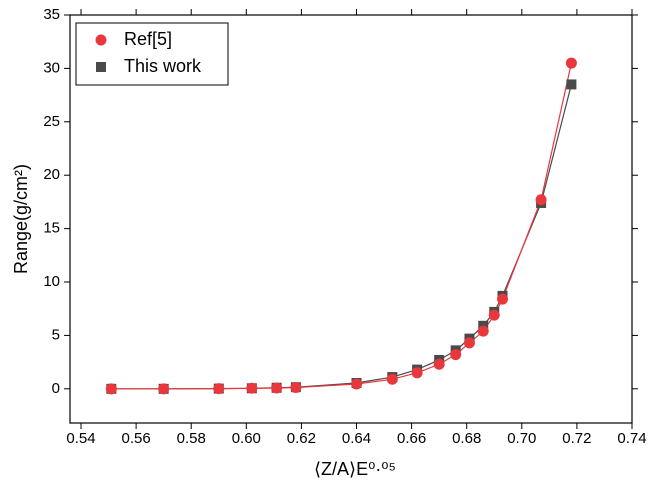  What do you see at coordinates (466, 438) in the screenshot?
I see `x-tick-label: 0.68` at bounding box center [466, 438].